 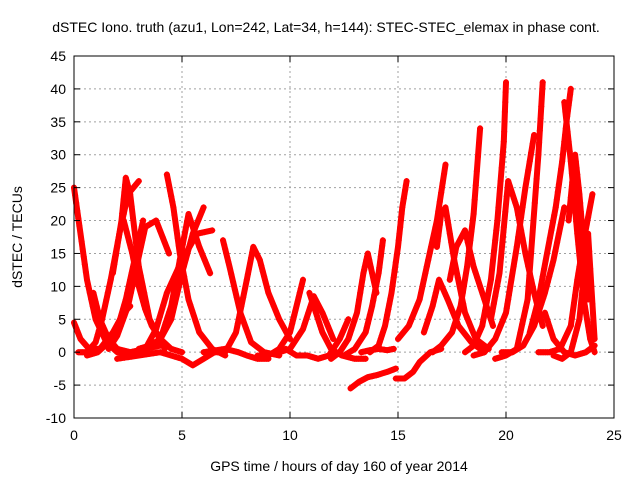 What do you see at coordinates (58, 286) in the screenshot?
I see `y-tick-label: 10` at bounding box center [58, 286].